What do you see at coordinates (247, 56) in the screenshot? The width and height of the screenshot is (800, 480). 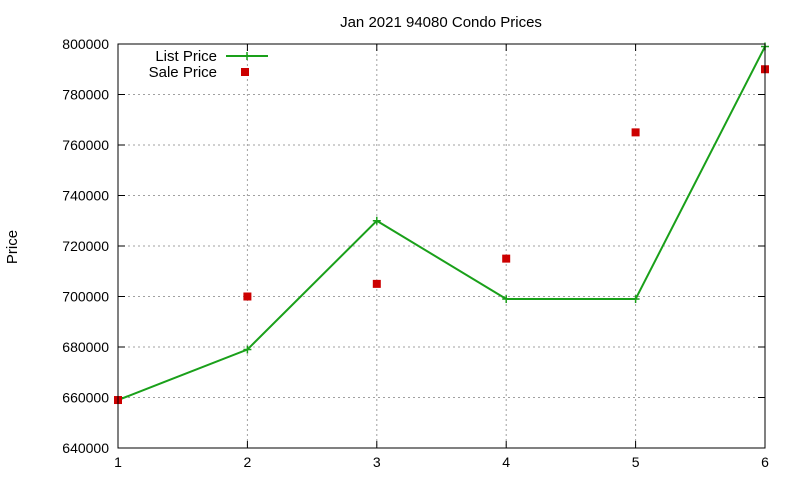 I see `legend-cross-swatch` at bounding box center [247, 56].